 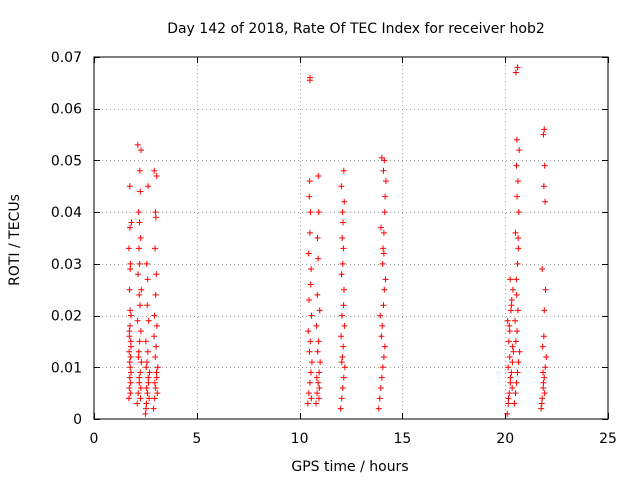 What do you see at coordinates (342, 289) in the screenshot?
I see `series-pass-12.1h` at bounding box center [342, 289].